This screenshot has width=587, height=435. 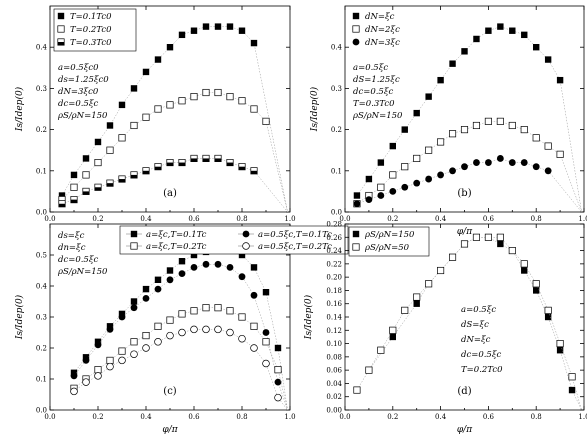 I want to click on y-tick-label: 0.12, so click(x=334, y=331).